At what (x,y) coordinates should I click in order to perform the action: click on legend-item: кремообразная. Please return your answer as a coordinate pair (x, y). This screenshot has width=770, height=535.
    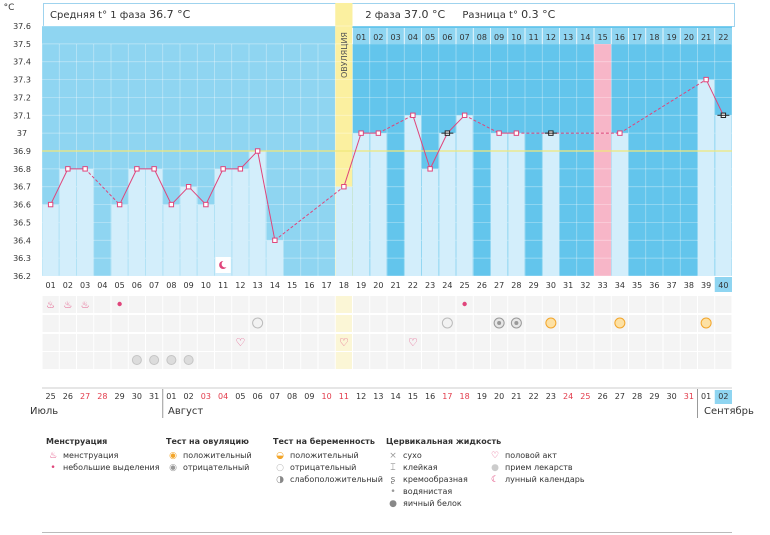
    Looking at the image, I should click on (435, 479).